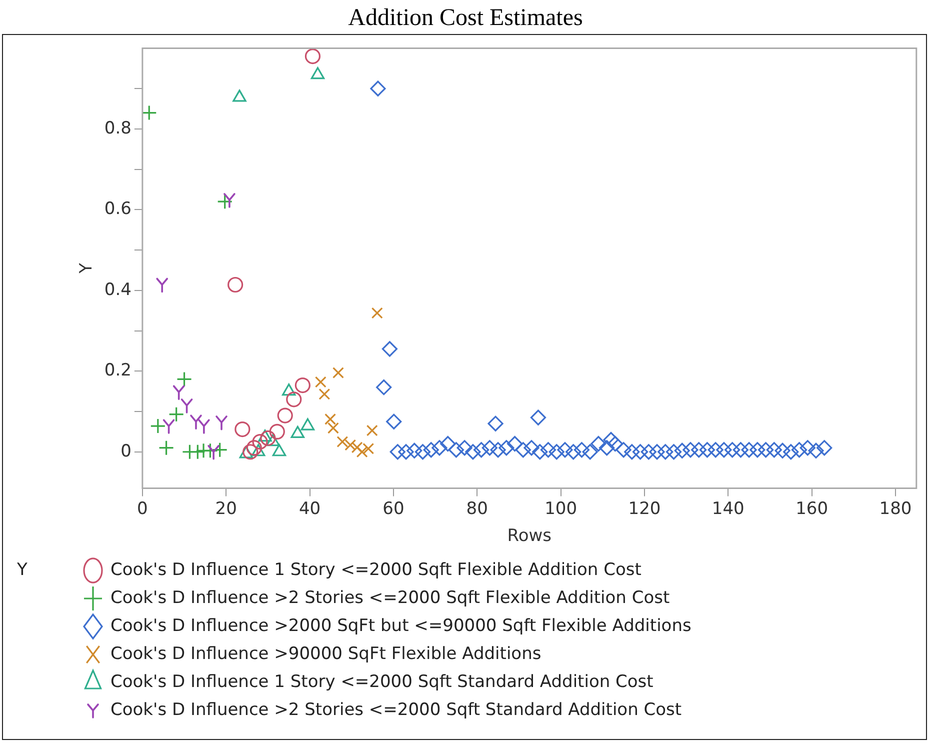 Image resolution: width=931 pixels, height=743 pixels. What do you see at coordinates (118, 290) in the screenshot?
I see `y-tick-label: 0.4` at bounding box center [118, 290].